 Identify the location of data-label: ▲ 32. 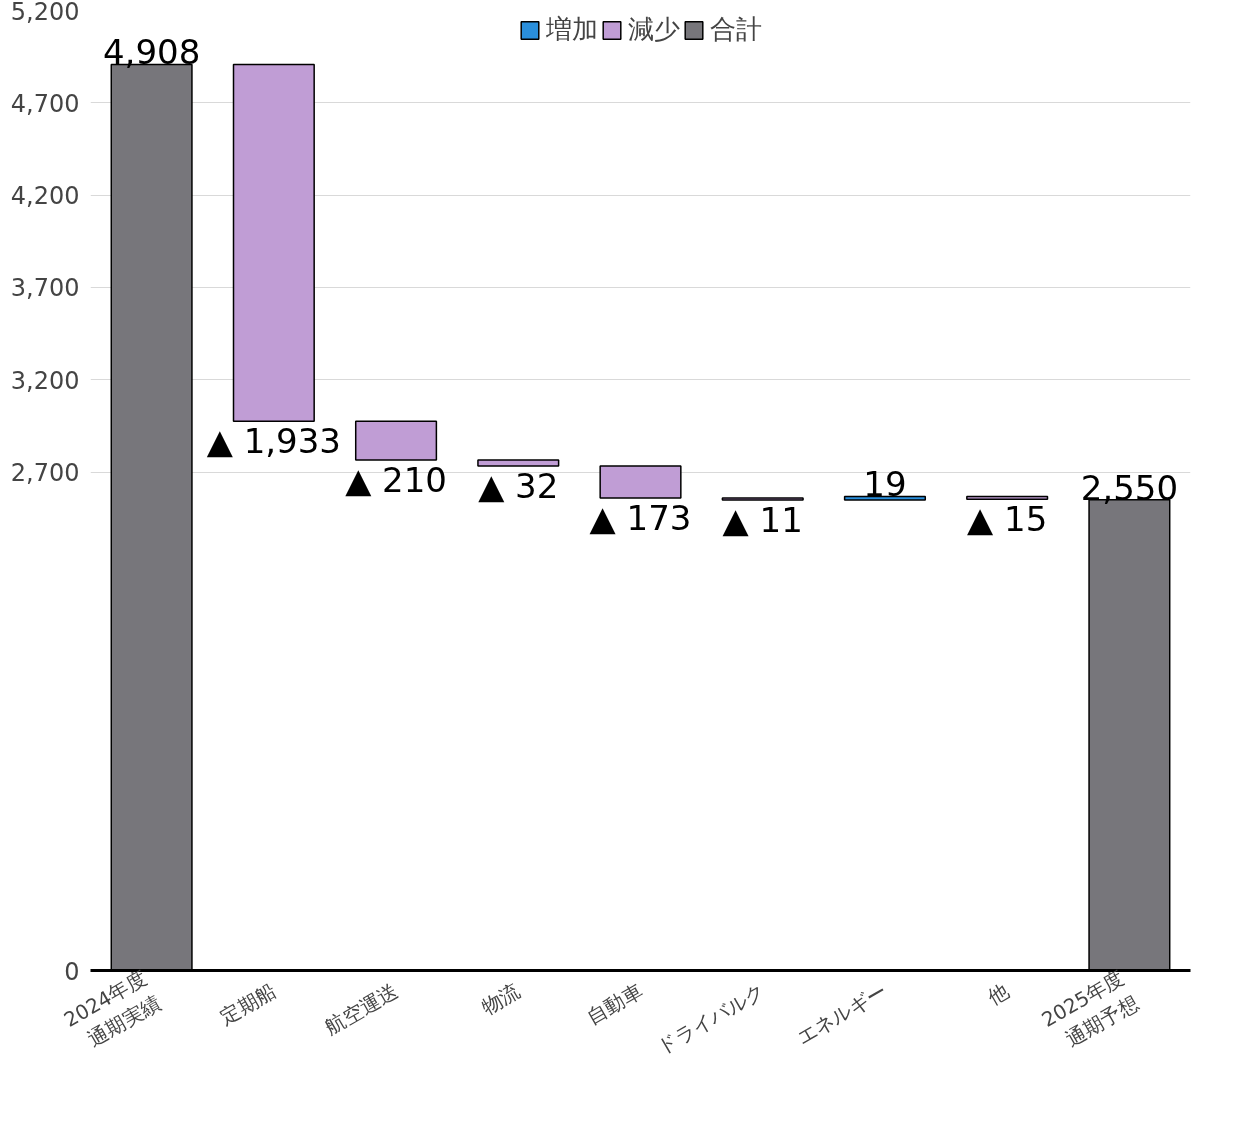
(518, 485).